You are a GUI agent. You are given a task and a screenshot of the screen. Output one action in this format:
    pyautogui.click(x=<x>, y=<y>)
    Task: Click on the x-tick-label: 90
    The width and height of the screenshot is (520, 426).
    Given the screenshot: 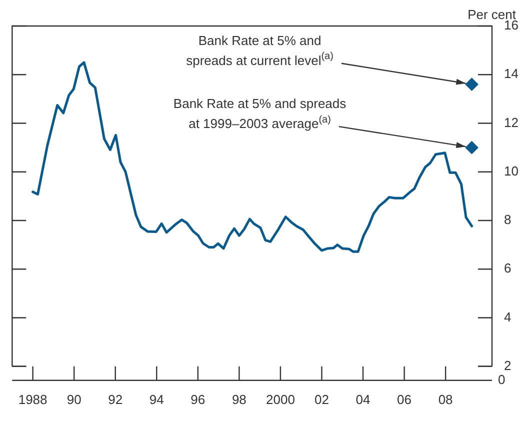 What is the action you would take?
    pyautogui.click(x=74, y=399)
    